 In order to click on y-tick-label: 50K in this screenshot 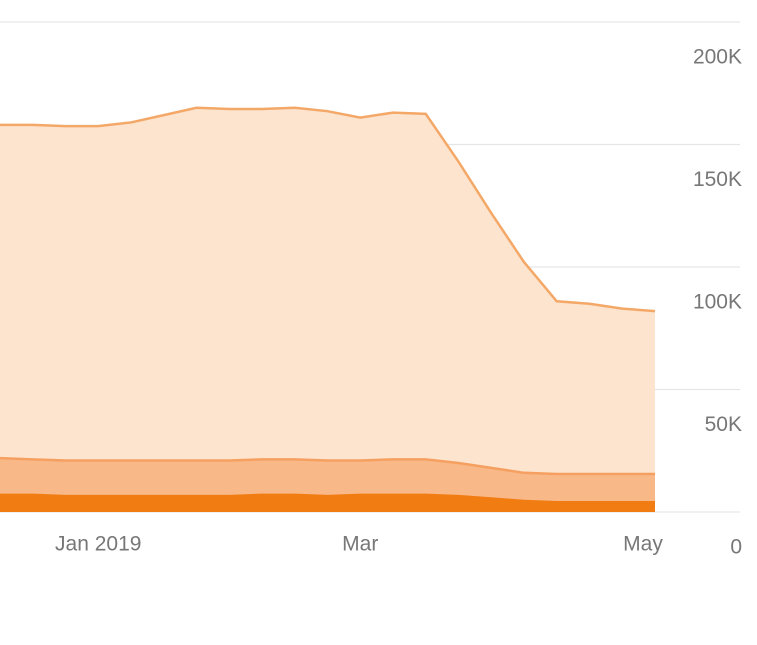, I will do `click(723, 424)`.